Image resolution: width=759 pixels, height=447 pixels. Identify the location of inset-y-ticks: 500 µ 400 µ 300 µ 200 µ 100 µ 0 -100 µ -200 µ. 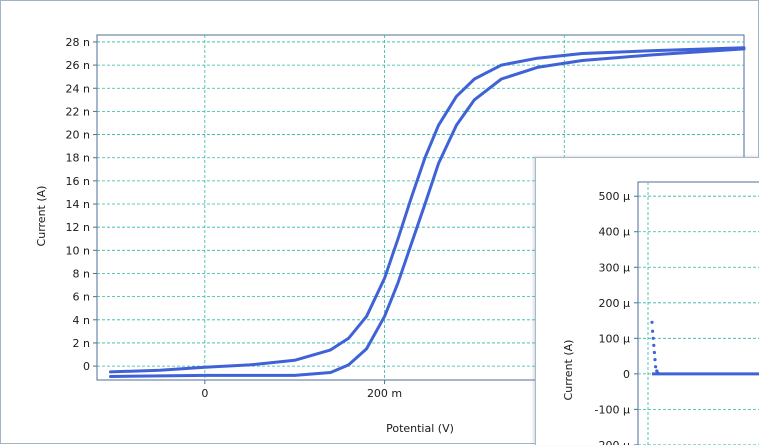
(616, 317).